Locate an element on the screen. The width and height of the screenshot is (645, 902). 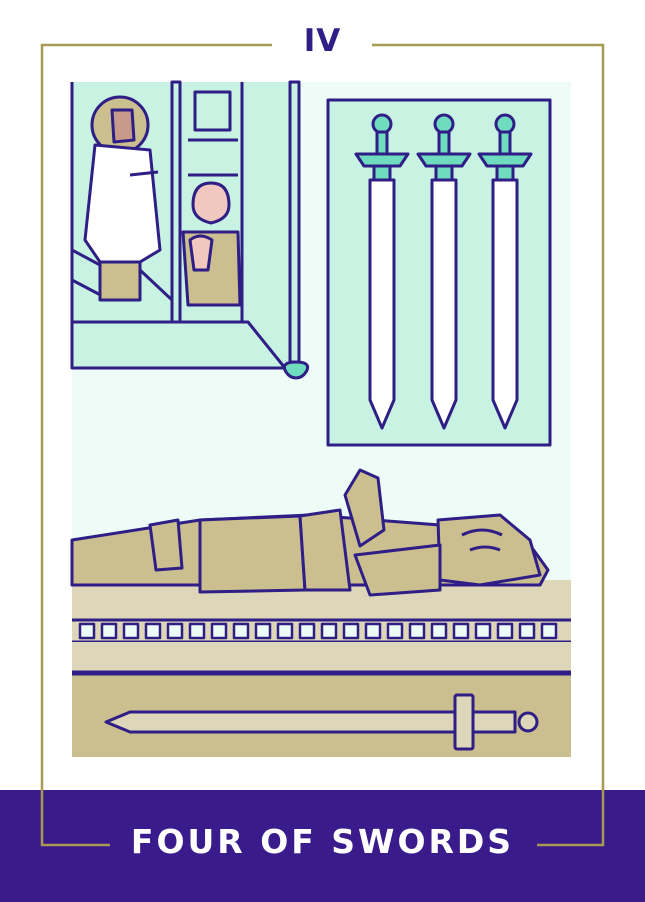
card-numeral: IV is located at coordinates (322, 41).